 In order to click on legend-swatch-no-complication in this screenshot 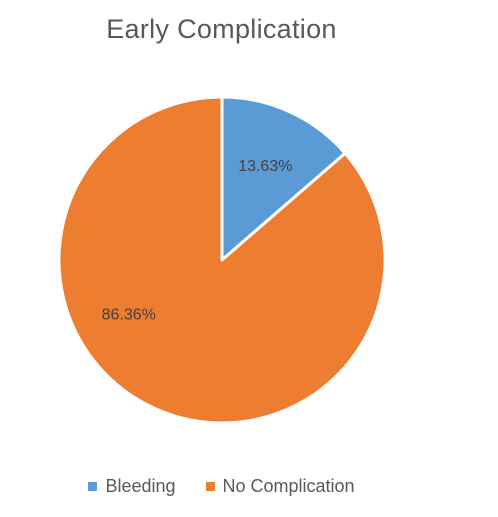, I will do `click(210, 486)`.